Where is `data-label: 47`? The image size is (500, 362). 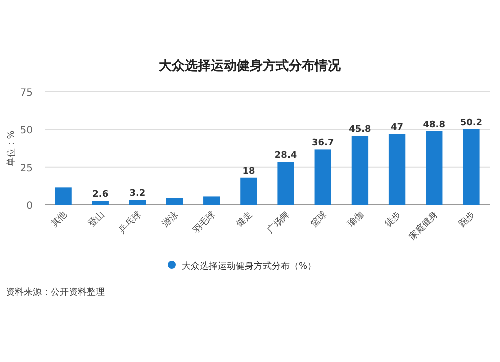
data-label: 47 is located at coordinates (397, 128).